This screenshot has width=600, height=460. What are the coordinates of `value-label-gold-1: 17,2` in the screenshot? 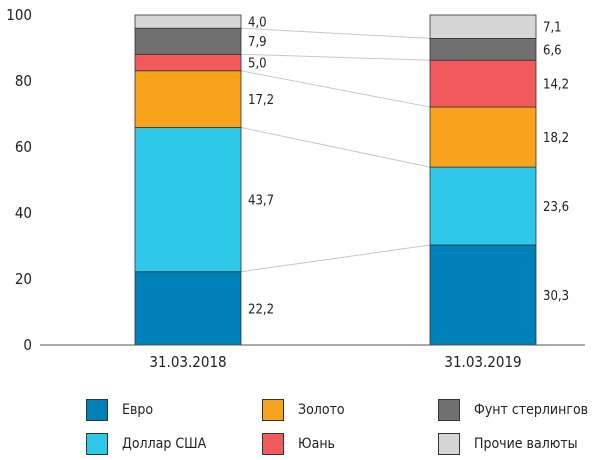 It's located at (261, 100).